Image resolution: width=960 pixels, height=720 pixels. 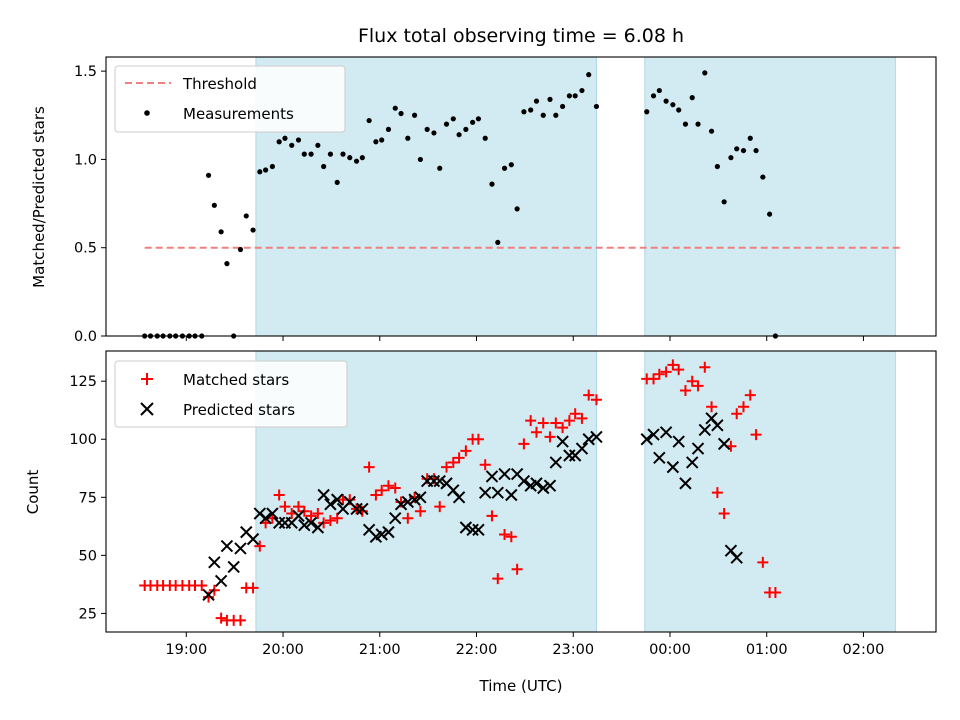 What do you see at coordinates (521, 36) in the screenshot?
I see `chart-title: Flux total observing time = 6.08 h` at bounding box center [521, 36].